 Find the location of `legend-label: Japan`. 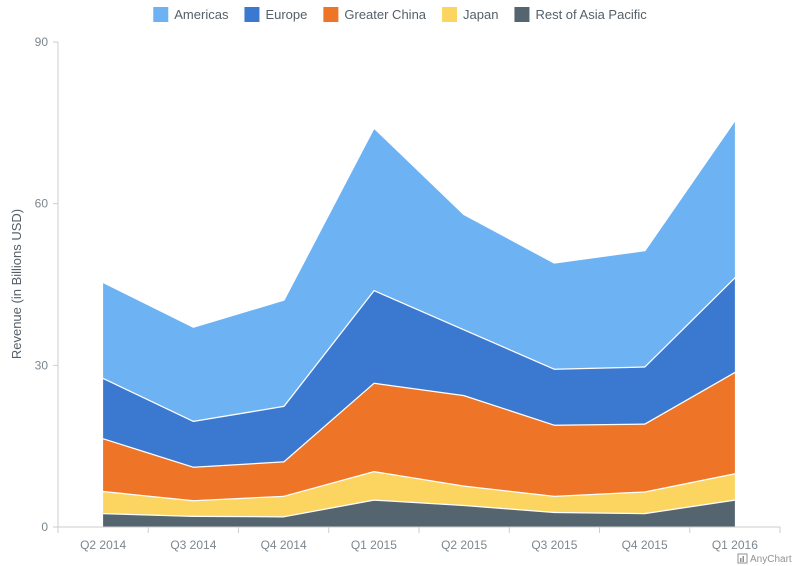

legend-label: Japan is located at coordinates (480, 14).